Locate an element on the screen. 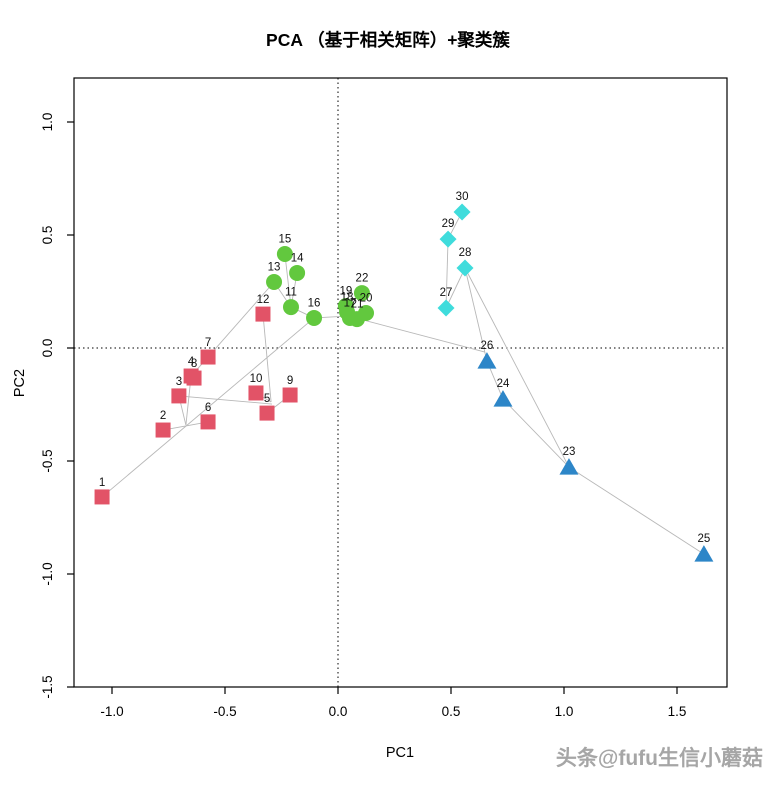  point-label-12: 12 is located at coordinates (263, 300).